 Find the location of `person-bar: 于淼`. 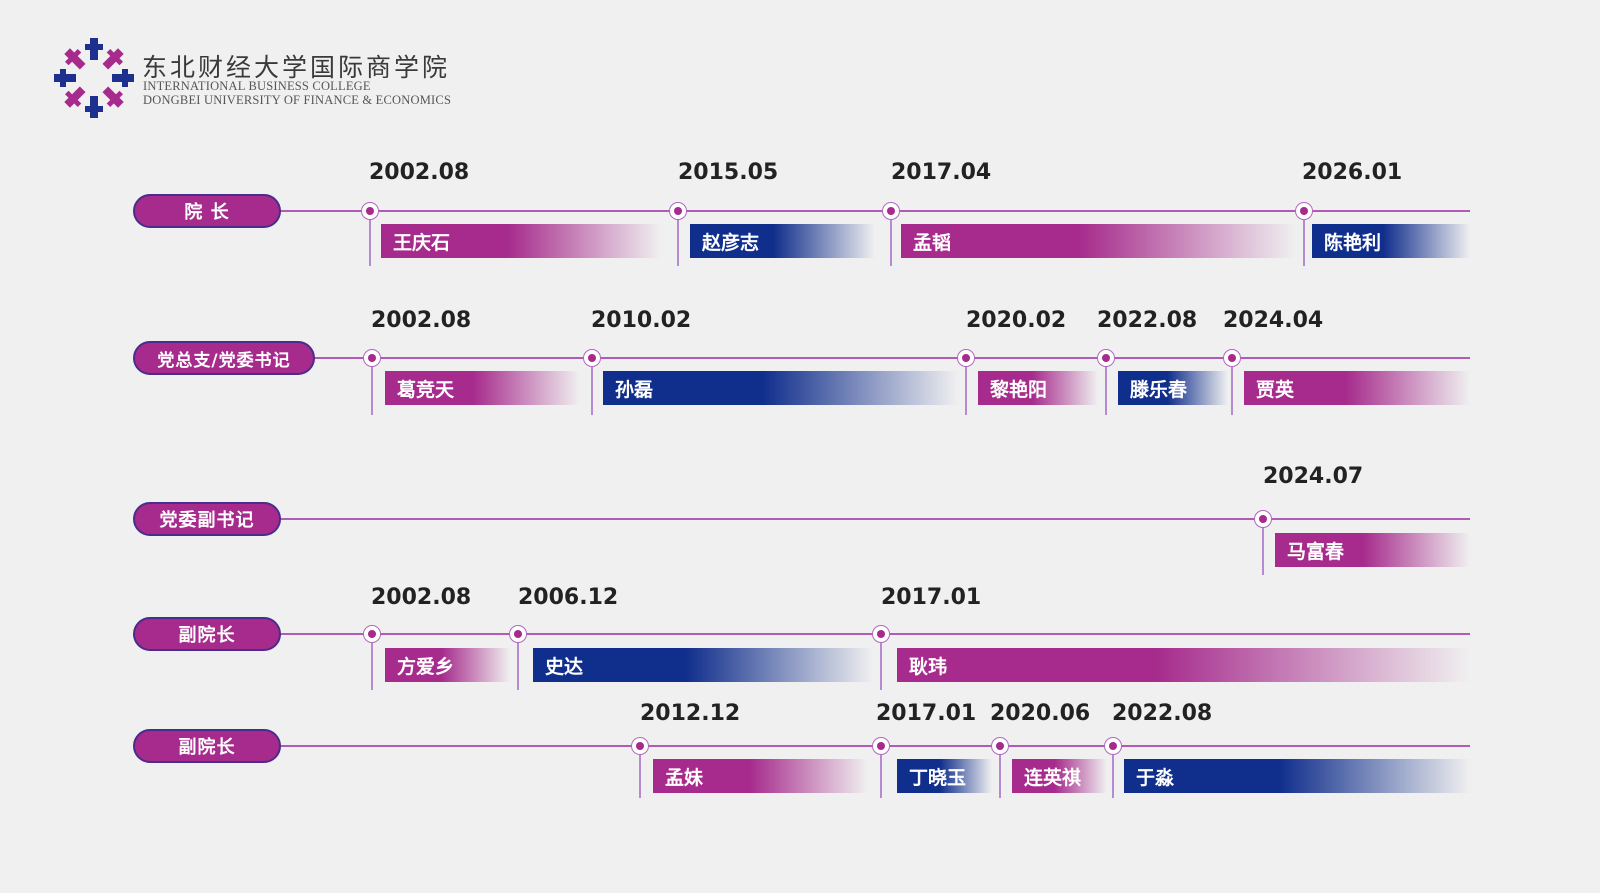

person-bar: 于淼 is located at coordinates (1297, 776).